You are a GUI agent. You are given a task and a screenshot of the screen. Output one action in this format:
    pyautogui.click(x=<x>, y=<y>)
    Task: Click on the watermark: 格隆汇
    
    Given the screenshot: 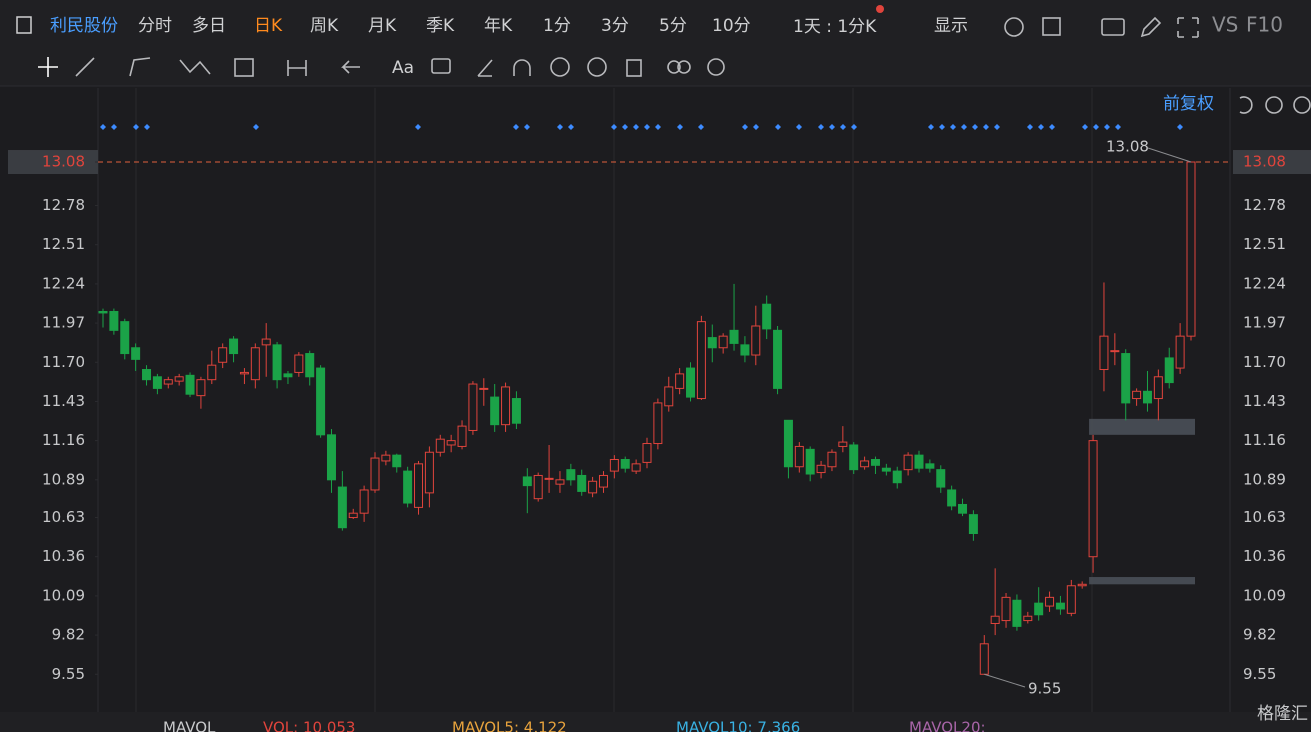 What is the action you would take?
    pyautogui.click(x=1282, y=714)
    